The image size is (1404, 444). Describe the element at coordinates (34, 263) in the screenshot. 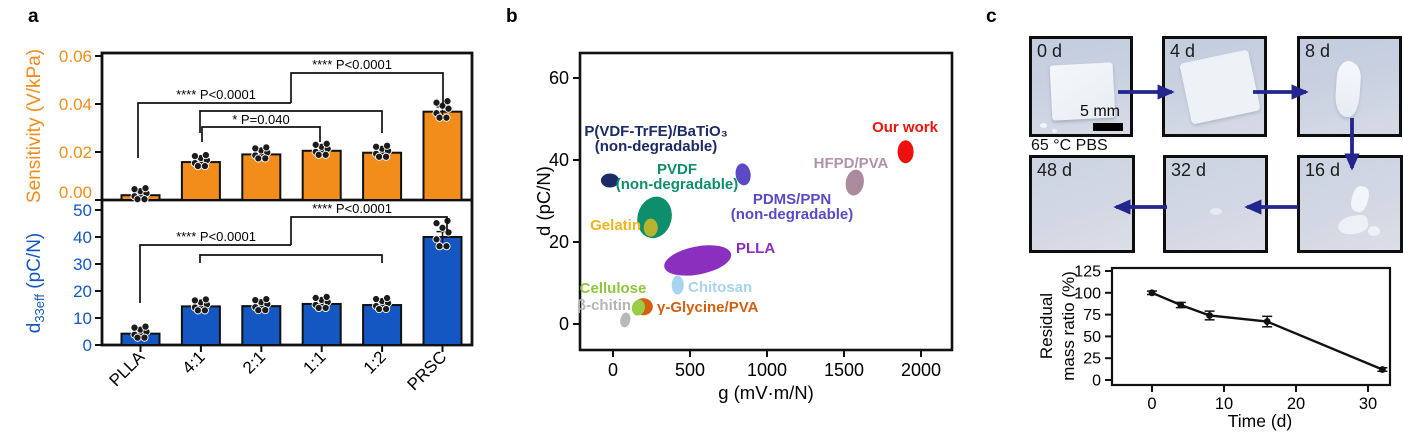

I see `tspan: (pC/N)` at that location.